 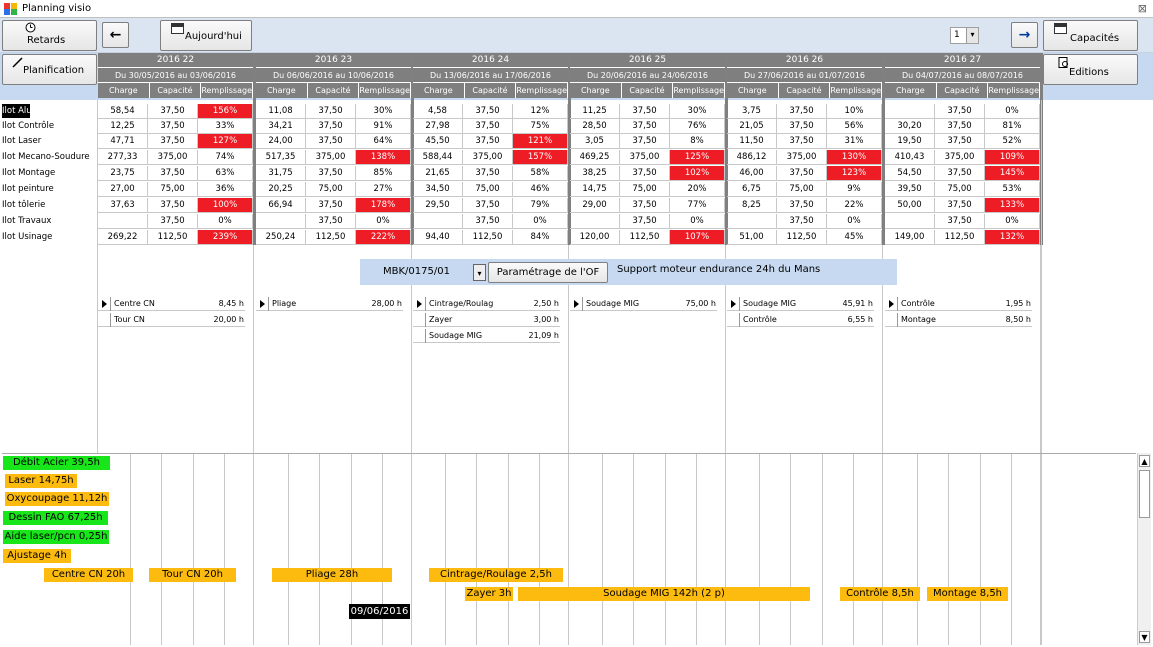 I want to click on row-label: Ilot peinture, so click(x=28, y=189).